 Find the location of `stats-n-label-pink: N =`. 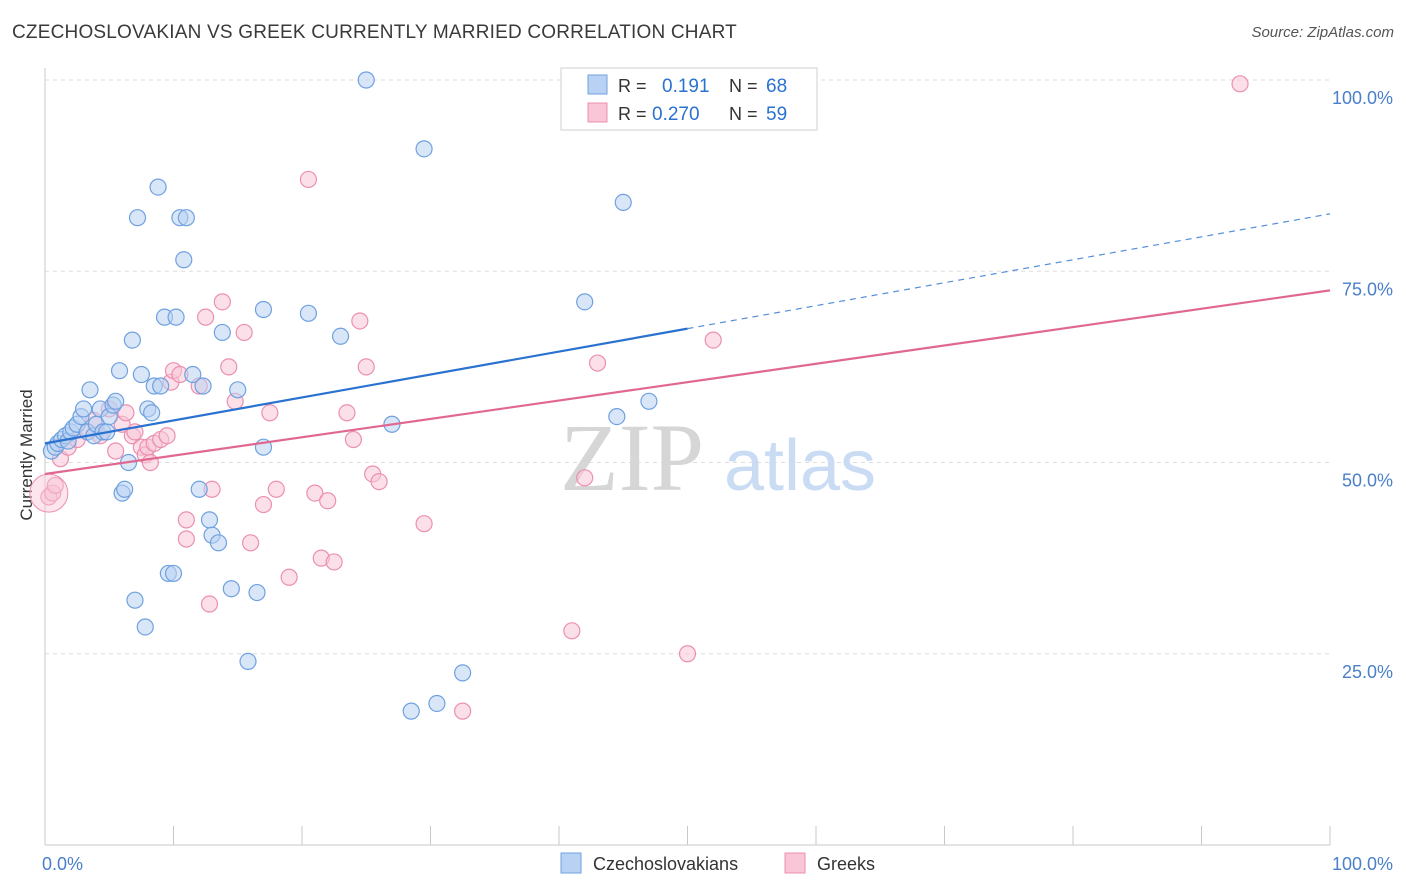

stats-n-label-pink: N = is located at coordinates (743, 114).